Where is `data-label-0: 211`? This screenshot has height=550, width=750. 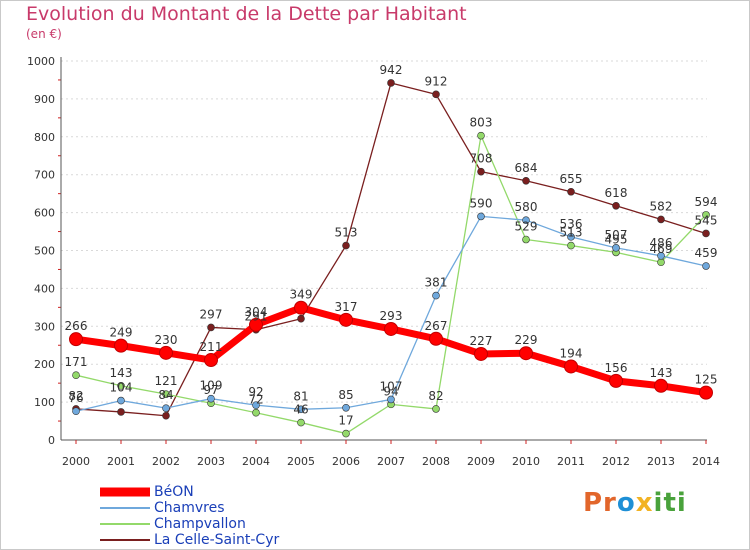 data-label-0: 211 is located at coordinates (211, 347).